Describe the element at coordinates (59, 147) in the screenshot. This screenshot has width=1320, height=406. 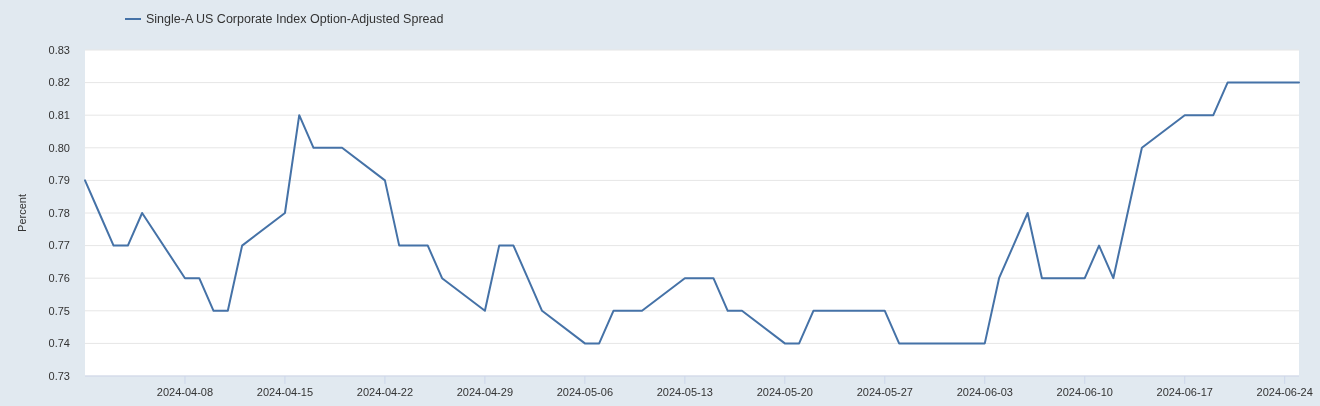
I see `y-tick-label: 0.80` at that location.